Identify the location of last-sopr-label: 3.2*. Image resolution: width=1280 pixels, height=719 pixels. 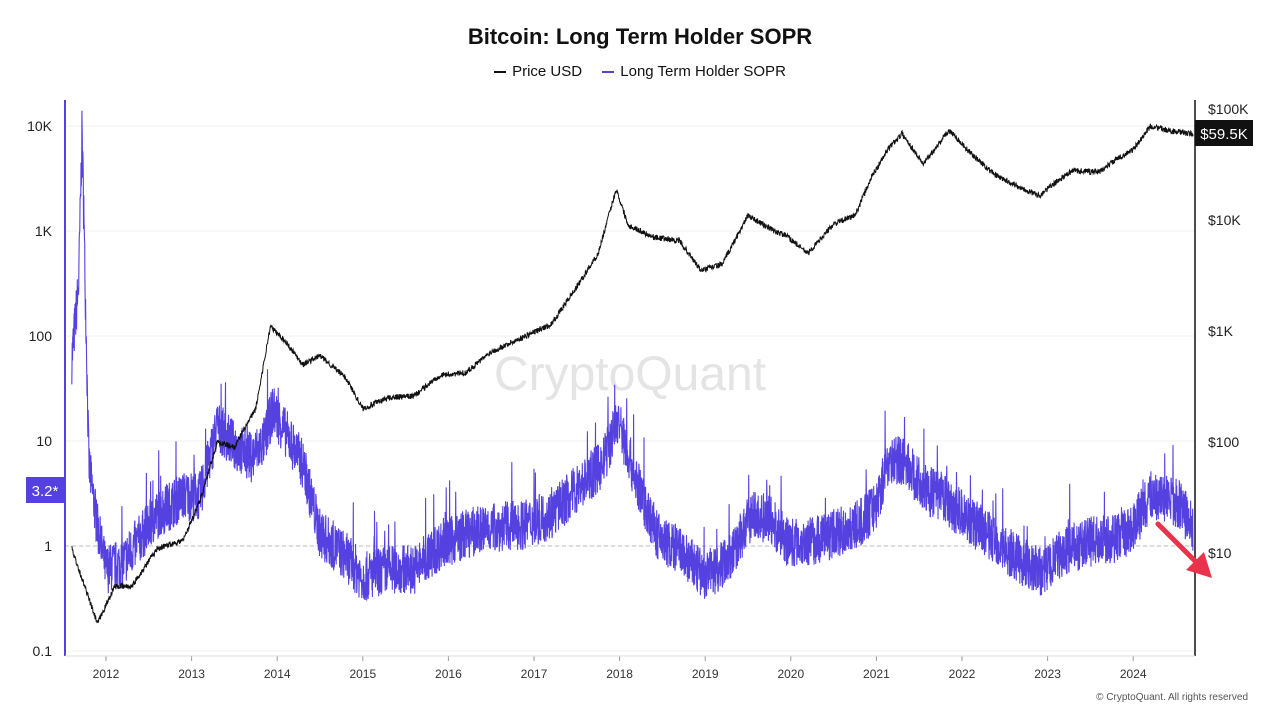
(45, 491).